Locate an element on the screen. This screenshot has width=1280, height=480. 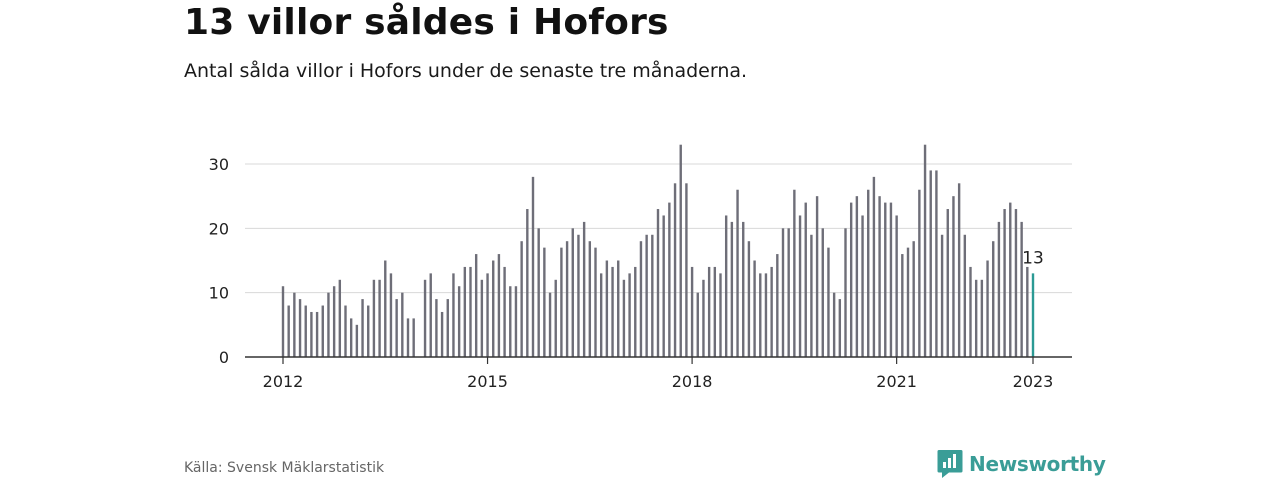
y-axis-ticks: 0 10 20 30 is located at coordinates (219, 261).